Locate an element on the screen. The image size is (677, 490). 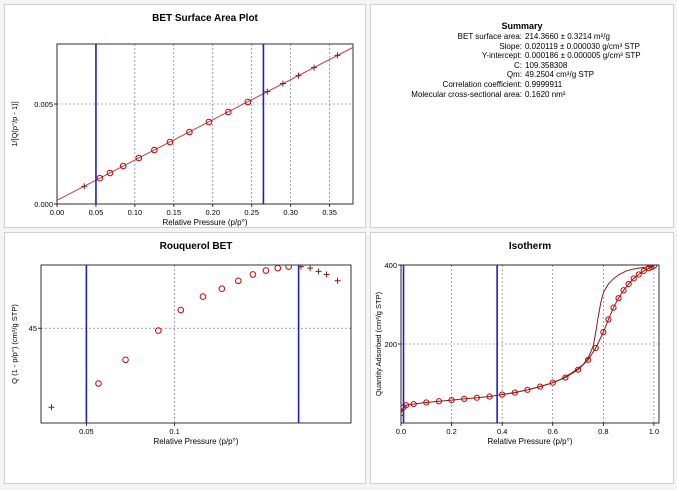
summary-title: Summary is located at coordinates (522, 26).